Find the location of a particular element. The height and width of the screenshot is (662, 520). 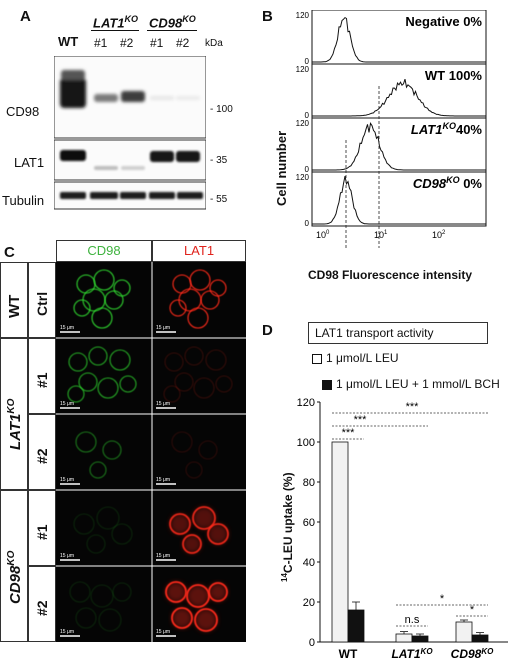

histogram-frame is located at coordinates (399, 199).